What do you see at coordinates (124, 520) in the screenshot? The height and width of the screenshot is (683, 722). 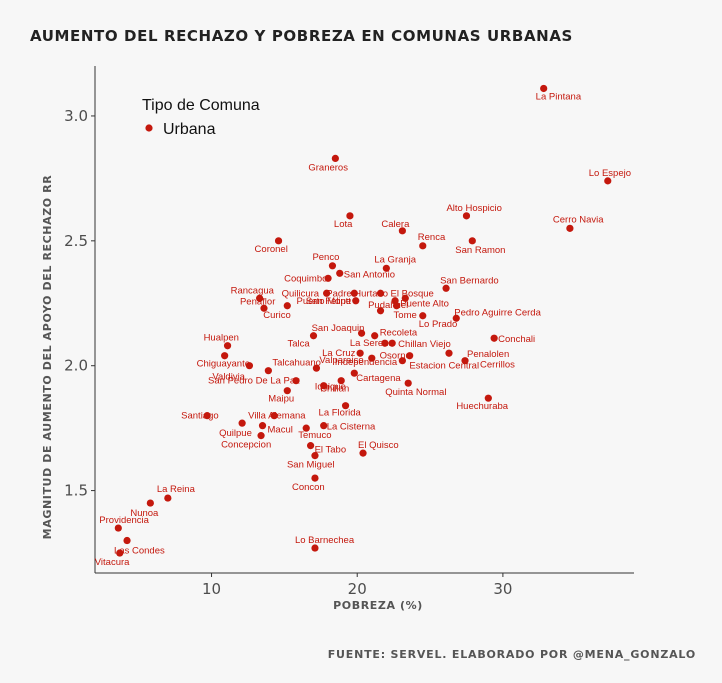 I see `data-label: Providencia` at bounding box center [124, 520].